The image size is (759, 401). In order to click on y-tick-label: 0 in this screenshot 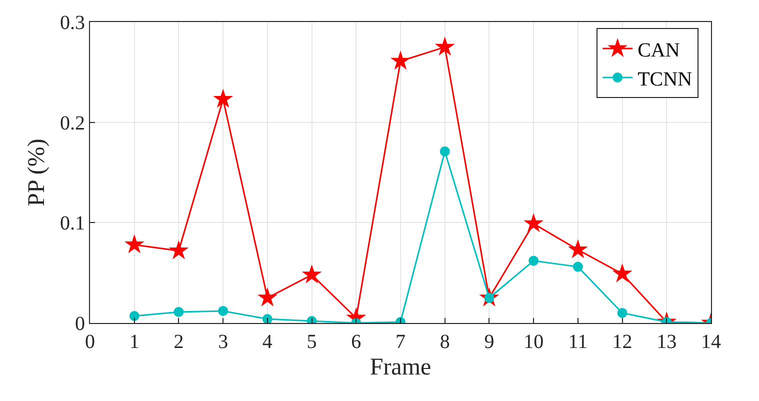, I will do `click(80, 324)`.